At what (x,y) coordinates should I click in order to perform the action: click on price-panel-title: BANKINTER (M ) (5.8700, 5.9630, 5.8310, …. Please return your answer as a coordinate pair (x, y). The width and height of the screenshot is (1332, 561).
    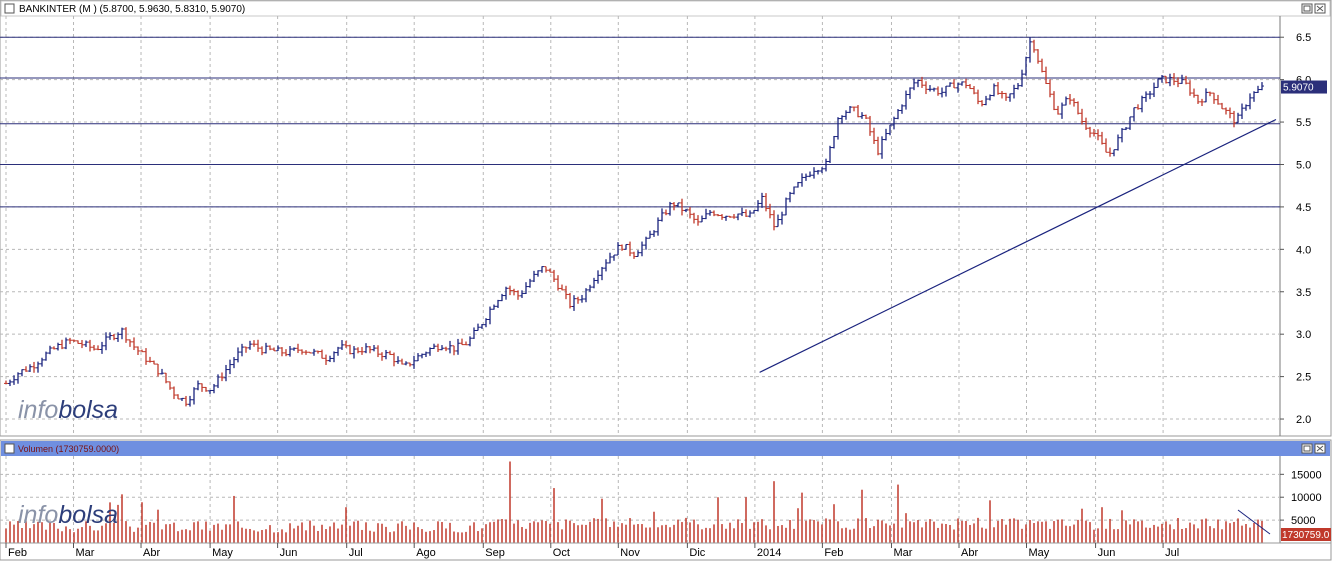
    Looking at the image, I should click on (132, 9).